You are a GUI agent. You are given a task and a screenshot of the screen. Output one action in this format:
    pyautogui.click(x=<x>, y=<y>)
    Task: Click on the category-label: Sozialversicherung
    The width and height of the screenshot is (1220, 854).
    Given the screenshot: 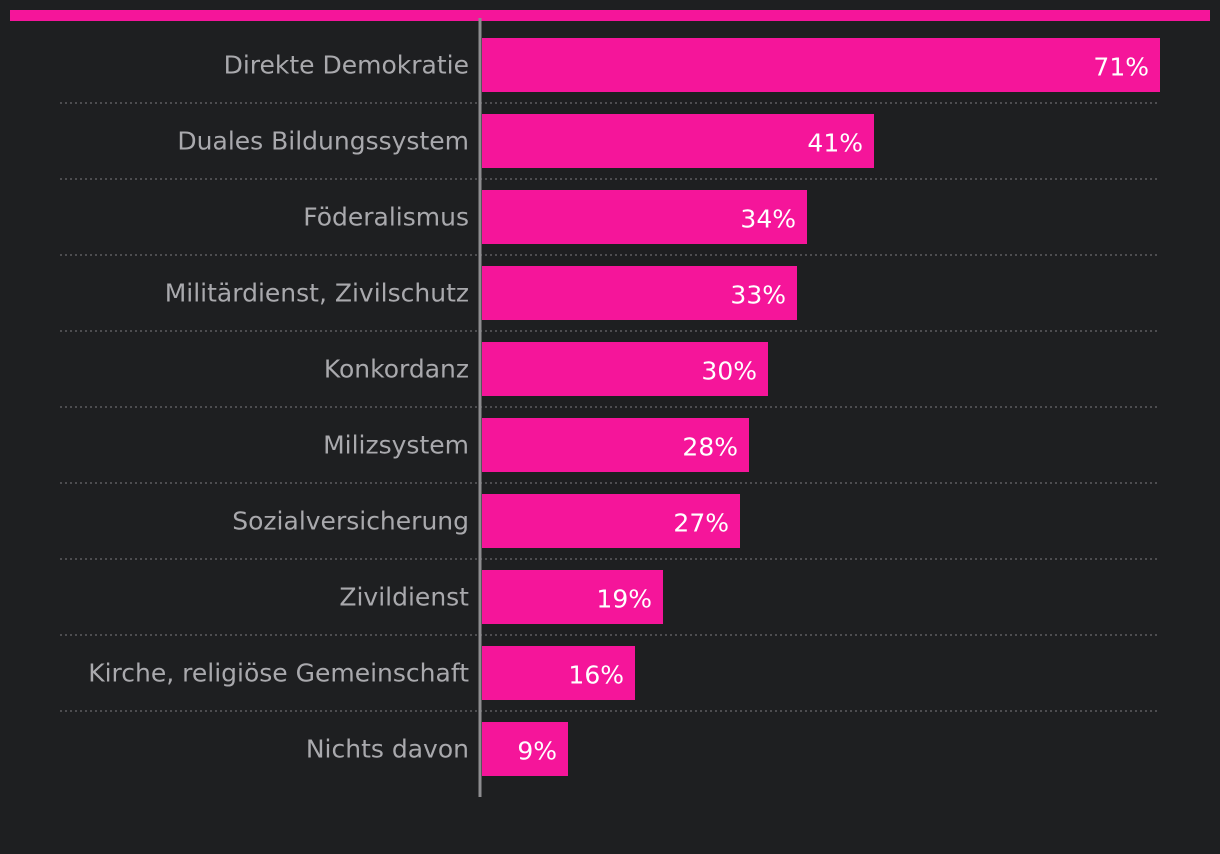 What is the action you would take?
    pyautogui.click(x=350, y=521)
    